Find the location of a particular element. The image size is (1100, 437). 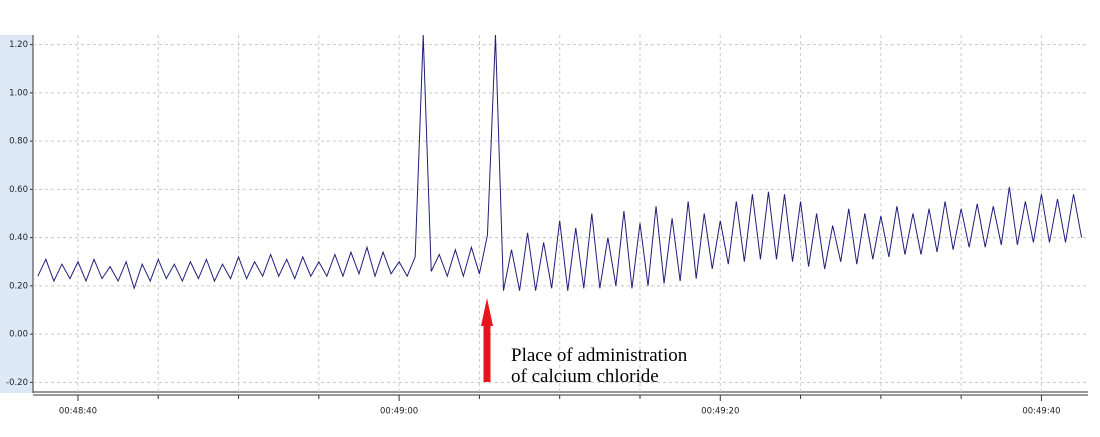

x-tick-label: 00:49:00 is located at coordinates (399, 412).